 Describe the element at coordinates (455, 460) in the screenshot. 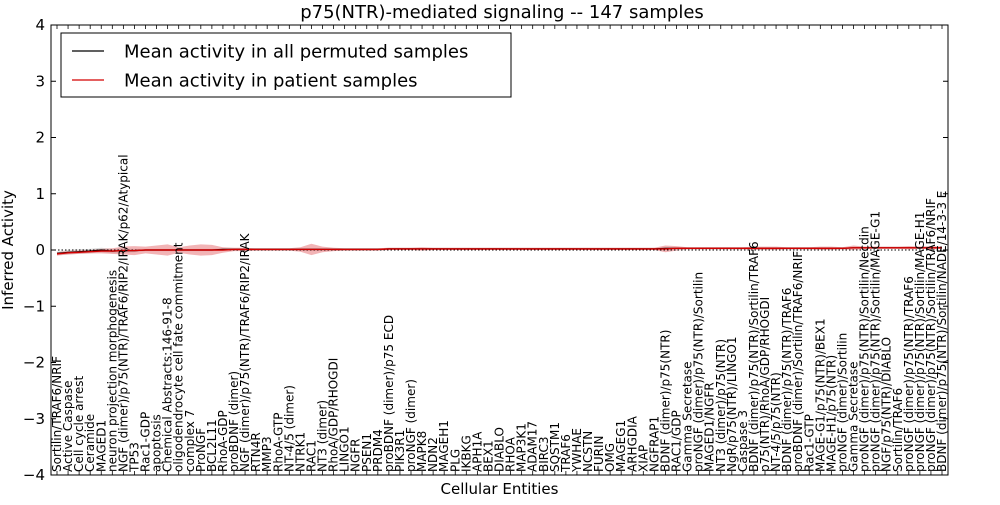

I see `x-tick-label: PLG` at that location.